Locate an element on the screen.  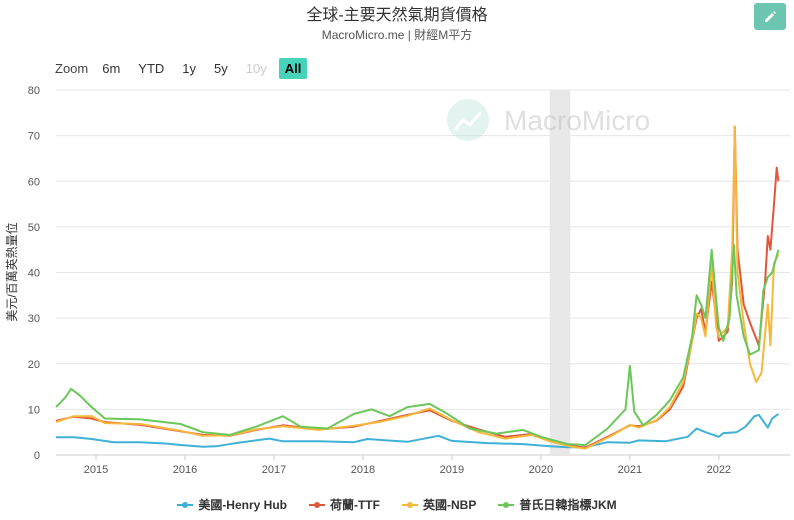
x-tick-label: 2022 is located at coordinates (719, 470).